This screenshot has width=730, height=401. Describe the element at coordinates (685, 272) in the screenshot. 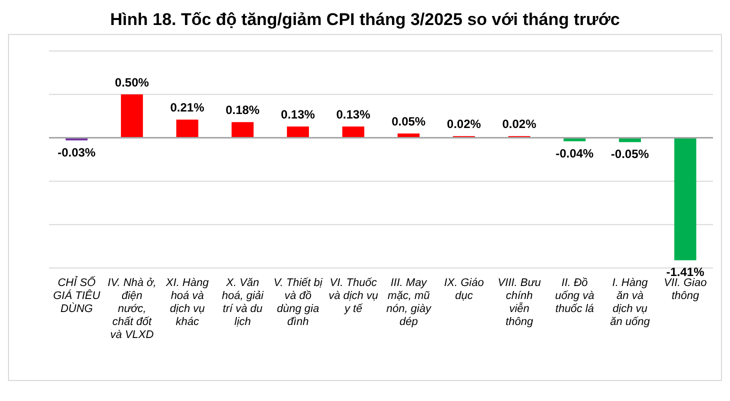

I see `data-label: -1.41%` at that location.